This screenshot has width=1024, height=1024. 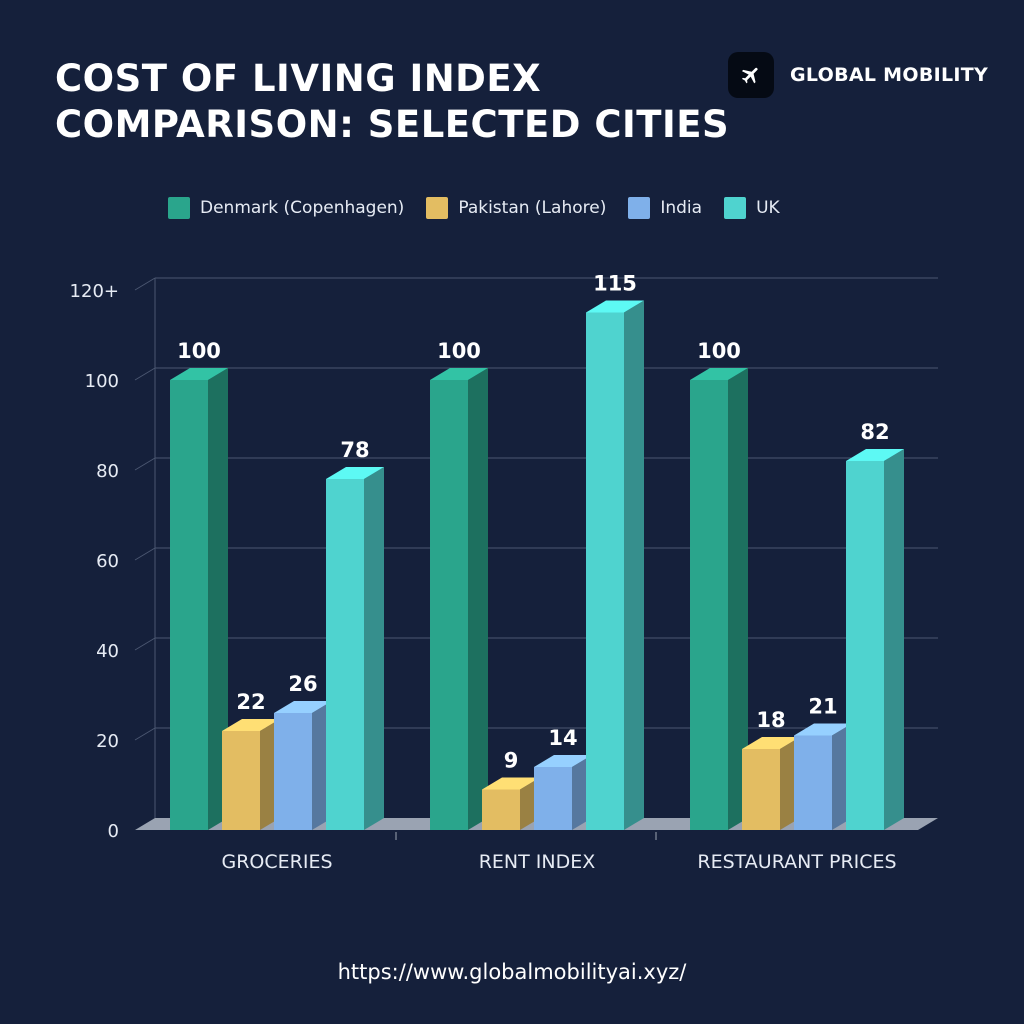 What do you see at coordinates (354, 450) in the screenshot?
I see `data-label: 78` at bounding box center [354, 450].